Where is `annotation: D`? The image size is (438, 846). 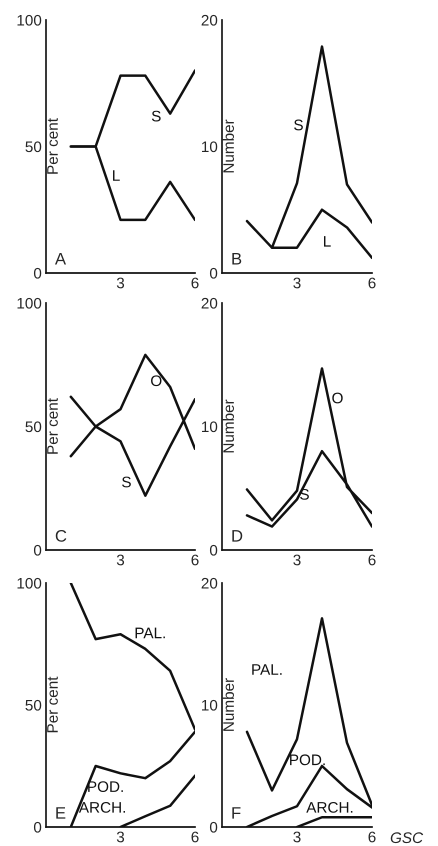
annotation: D is located at coordinates (237, 536).